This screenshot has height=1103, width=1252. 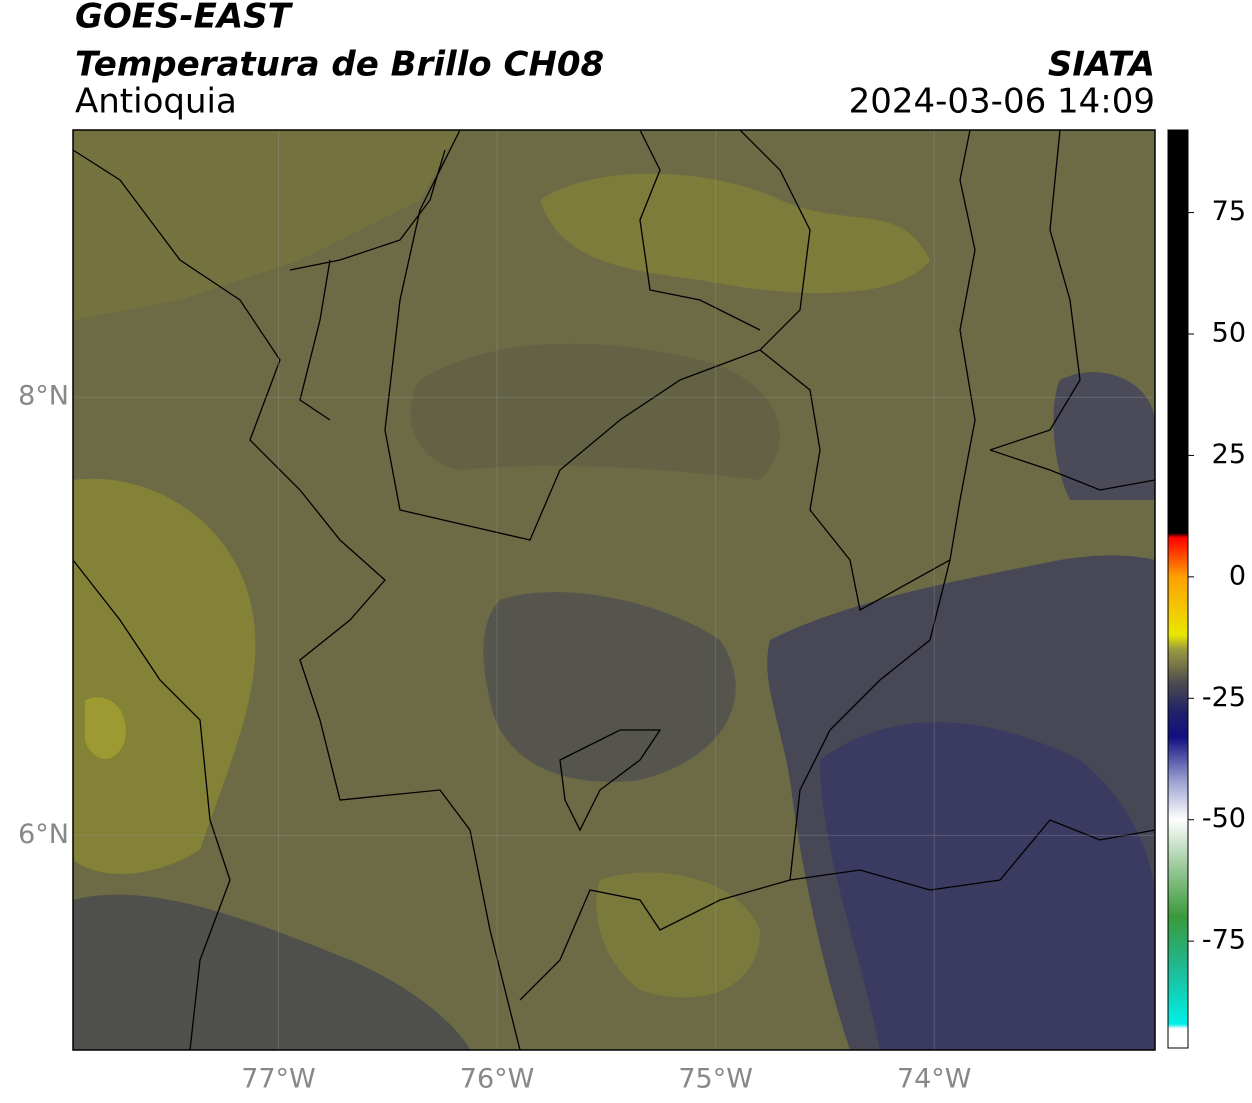 What do you see at coordinates (43, 396) in the screenshot?
I see `y-tick-label: 8°N` at bounding box center [43, 396].